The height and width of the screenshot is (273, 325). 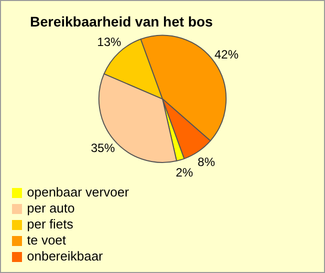 I want to click on legend-label: per fiets, so click(x=50, y=224).